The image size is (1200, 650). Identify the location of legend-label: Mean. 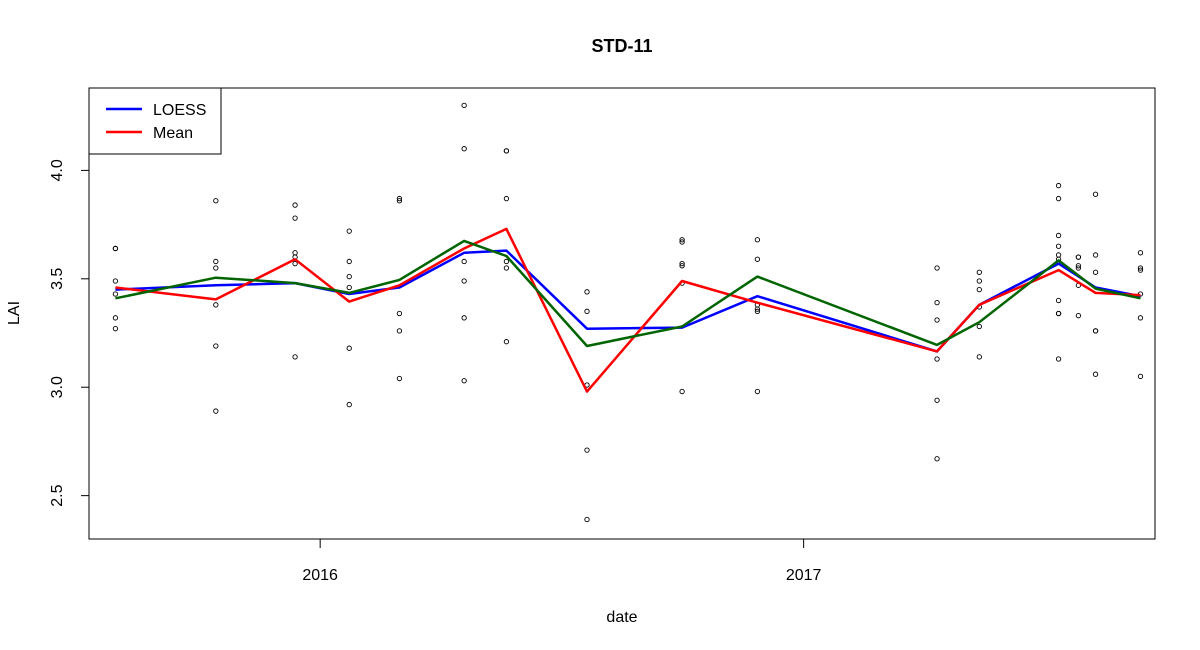
(173, 133).